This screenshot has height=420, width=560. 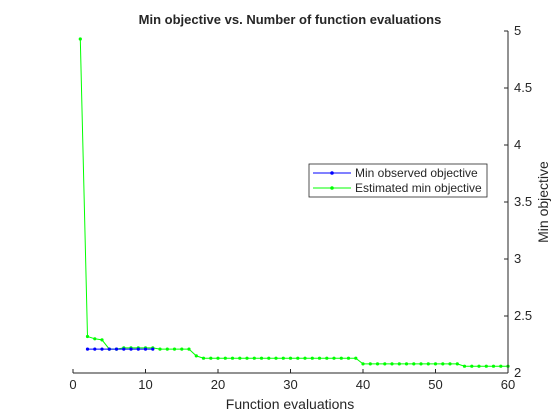 I want to click on y-tick-label: 2.5, so click(x=523, y=315).